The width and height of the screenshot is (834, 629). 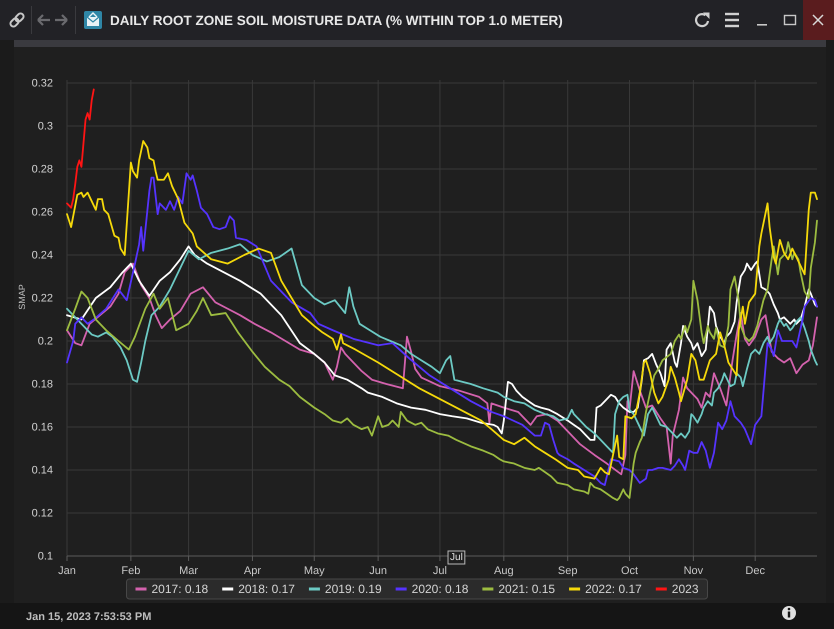 What do you see at coordinates (685, 589) in the screenshot?
I see `legend-label: 2023` at bounding box center [685, 589].